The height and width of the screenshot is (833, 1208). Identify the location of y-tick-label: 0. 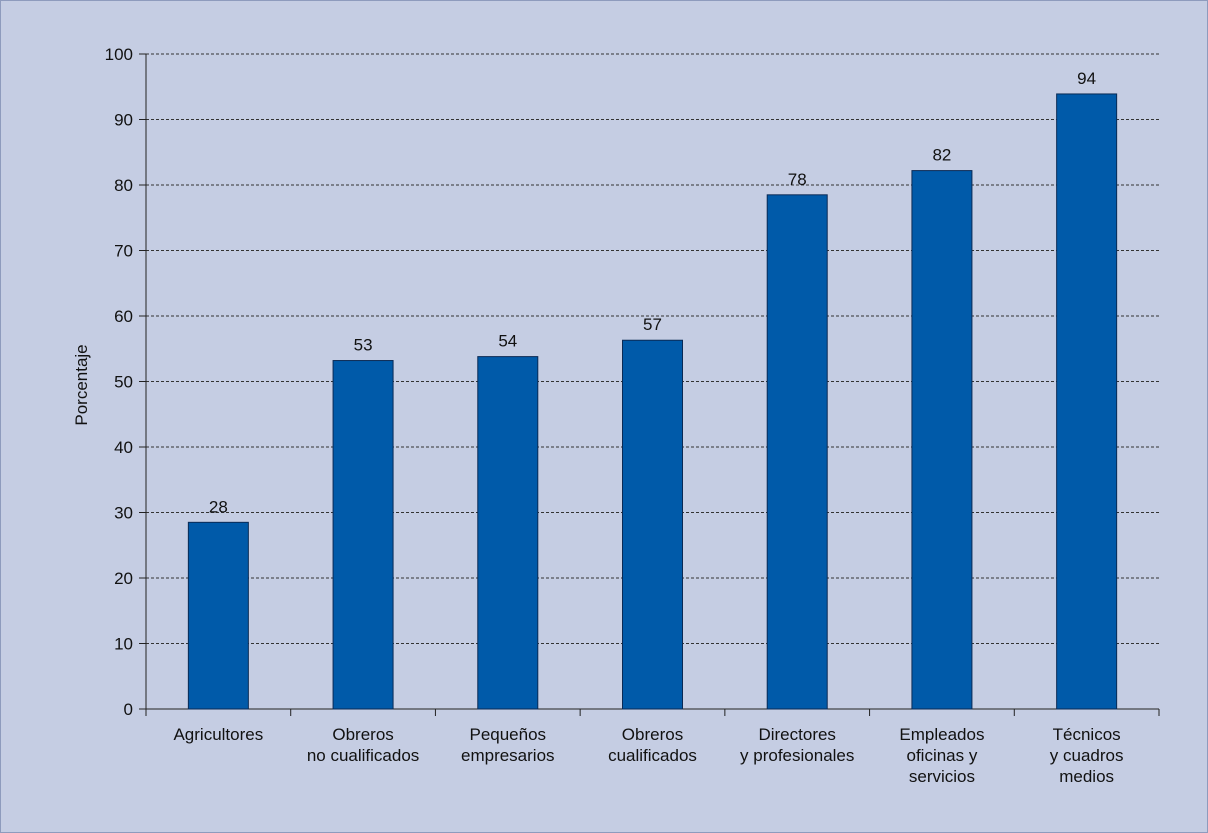
(128, 709).